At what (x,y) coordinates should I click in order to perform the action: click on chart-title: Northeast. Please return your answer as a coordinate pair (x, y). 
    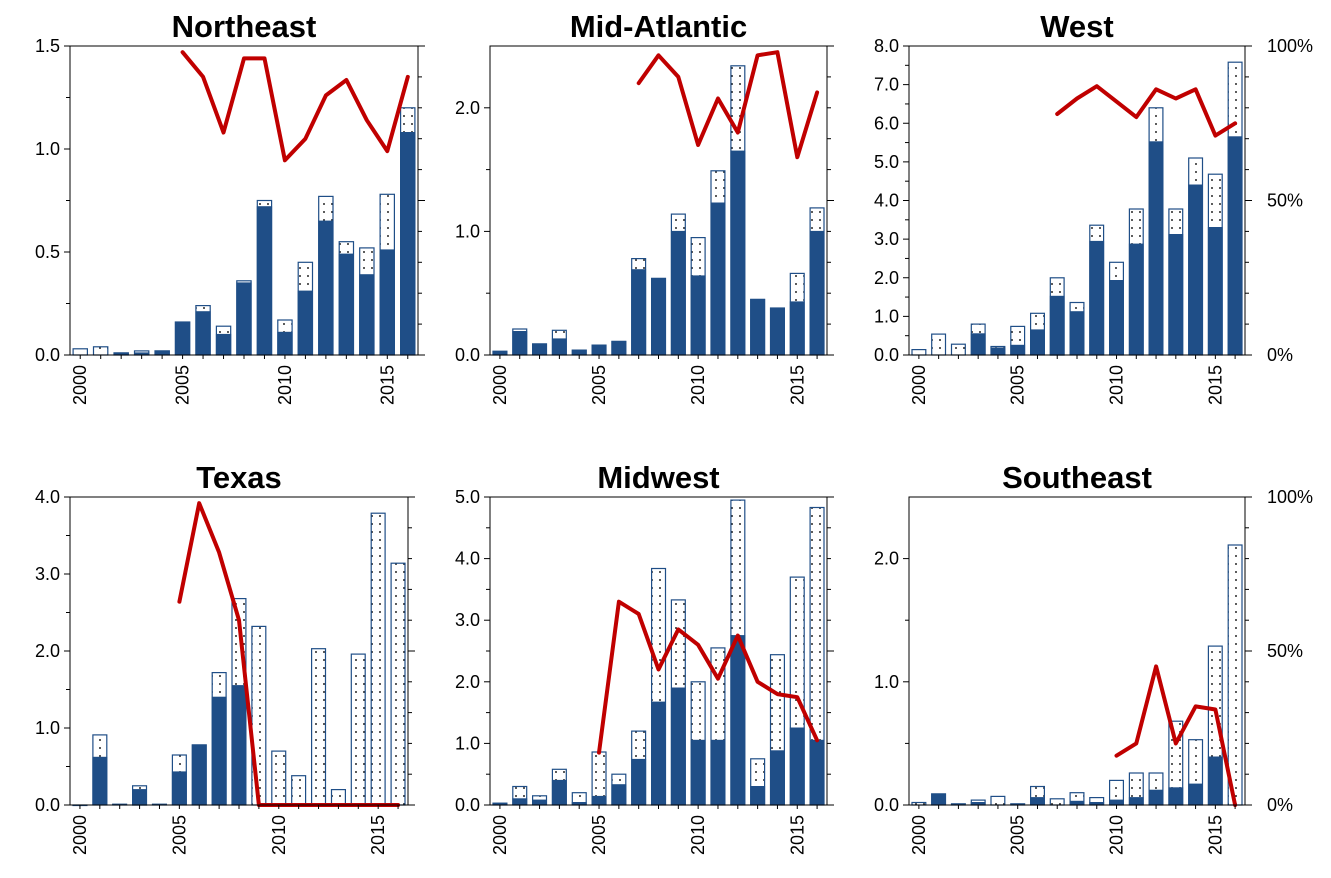
    Looking at the image, I should click on (244, 26).